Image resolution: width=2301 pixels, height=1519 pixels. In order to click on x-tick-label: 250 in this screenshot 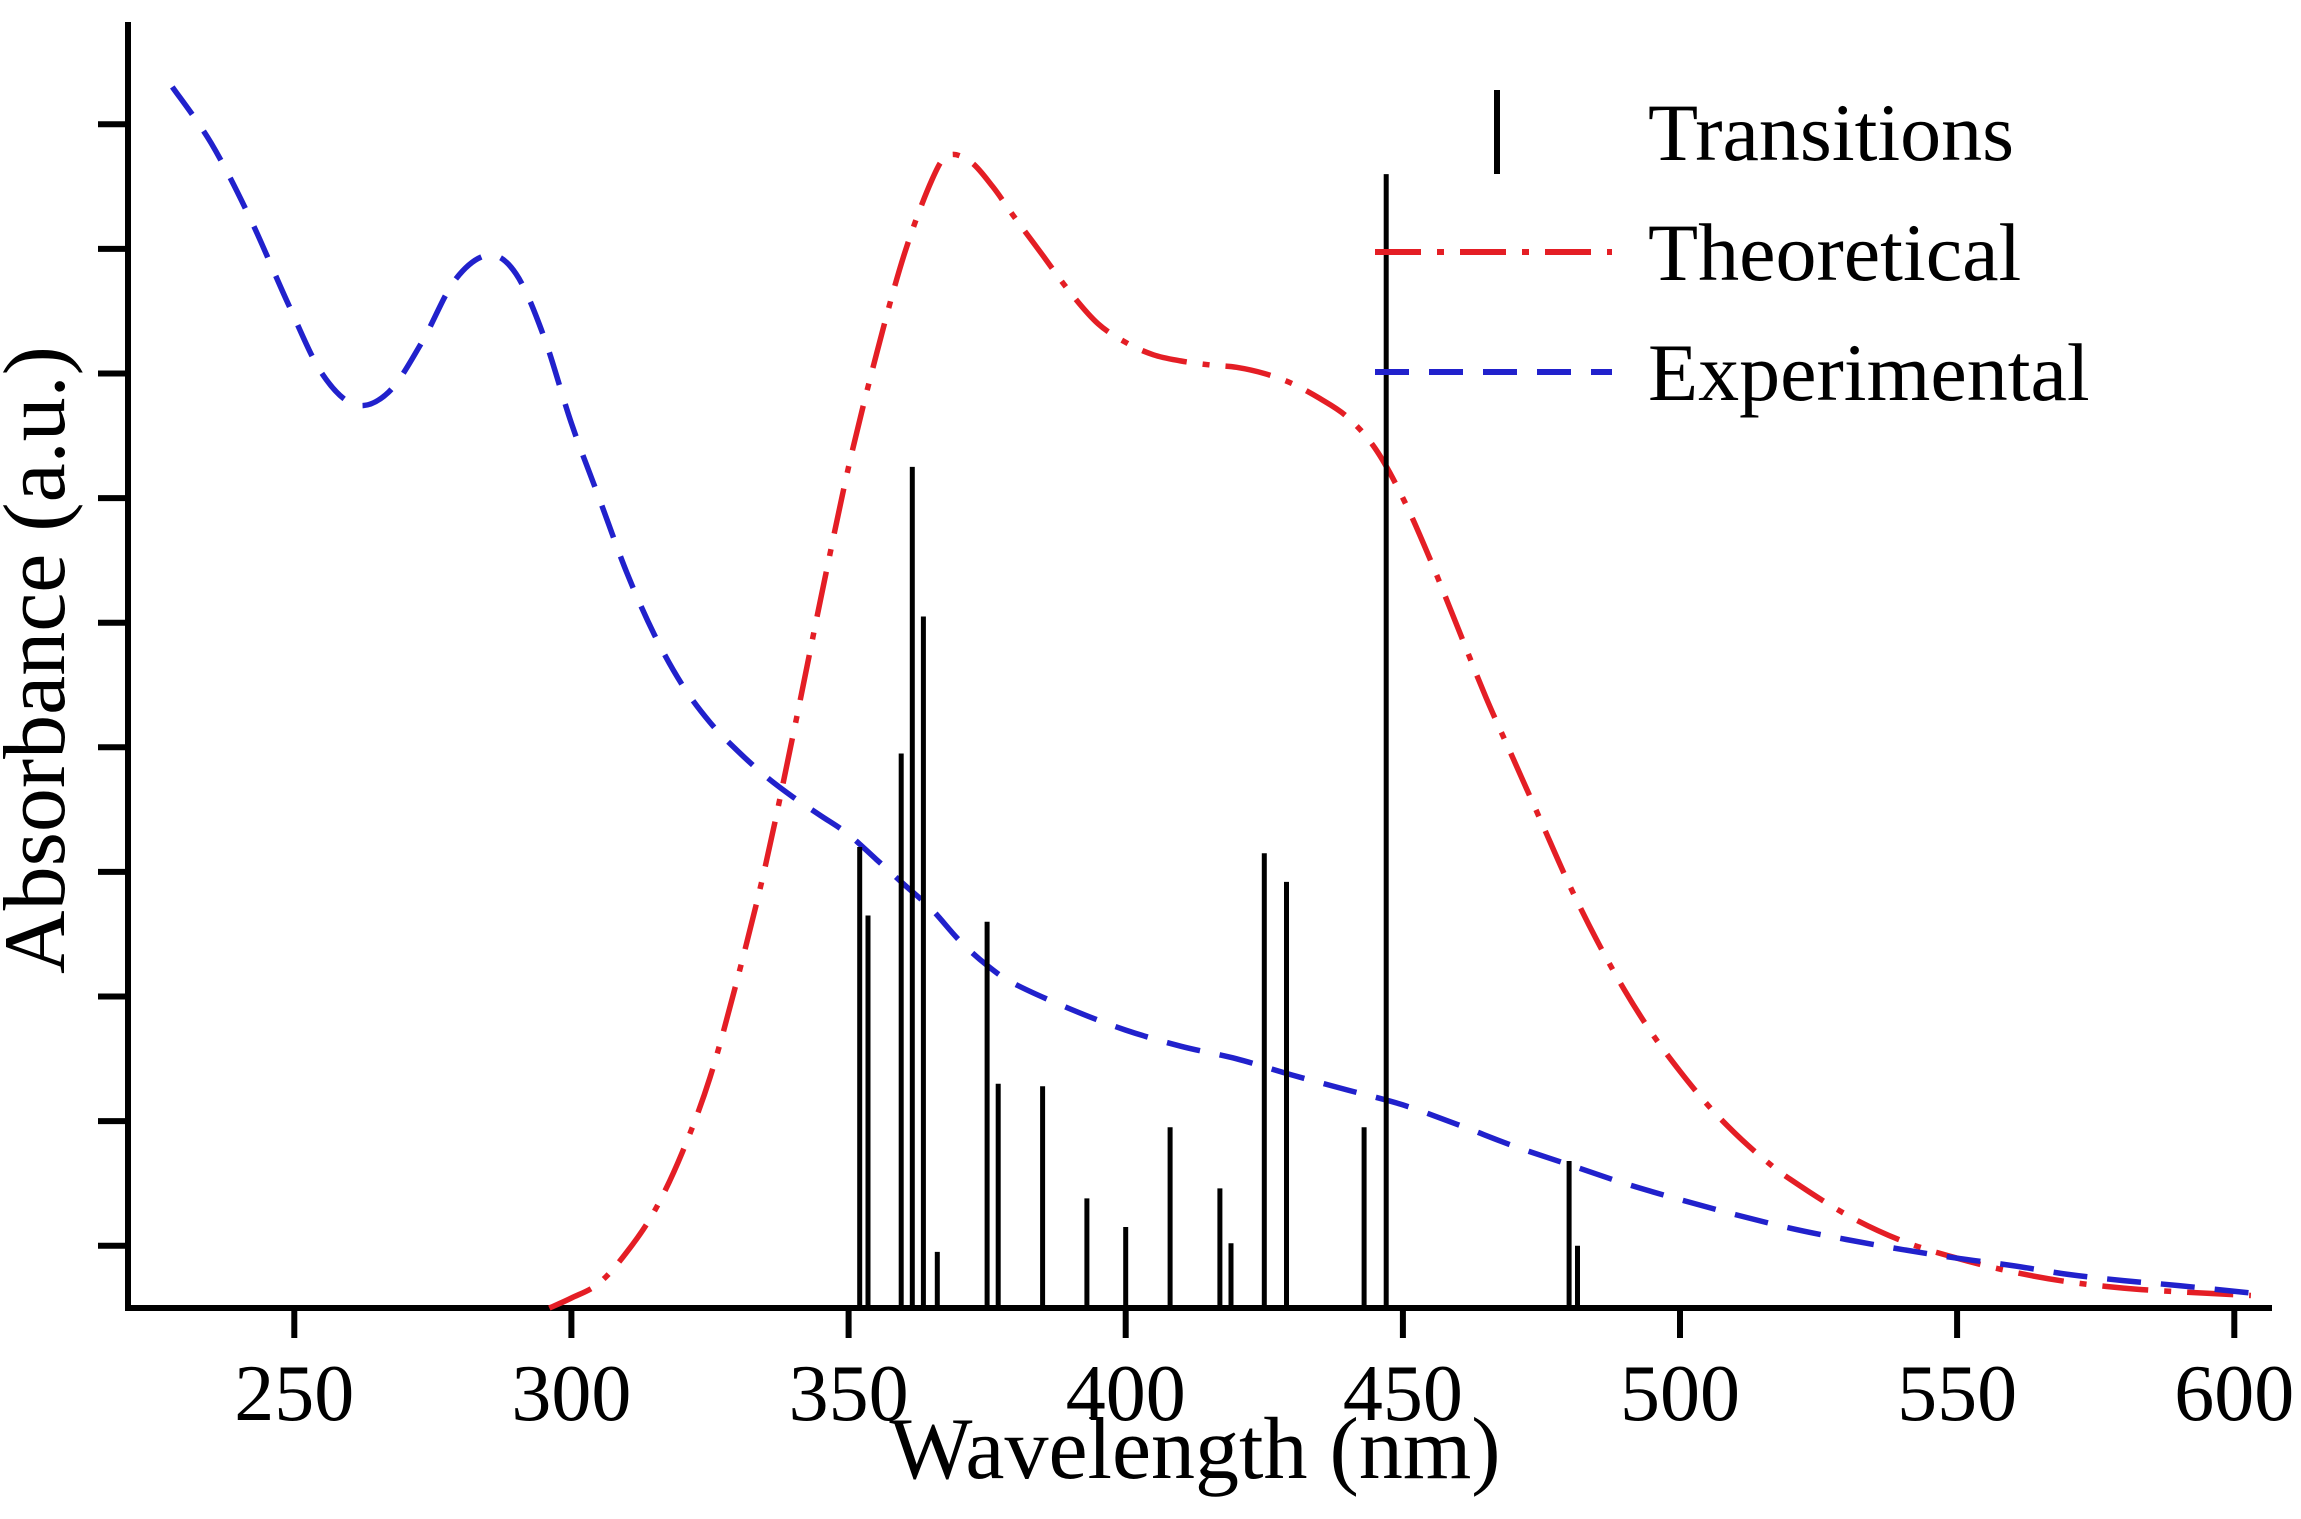, I will do `click(294, 1394)`.